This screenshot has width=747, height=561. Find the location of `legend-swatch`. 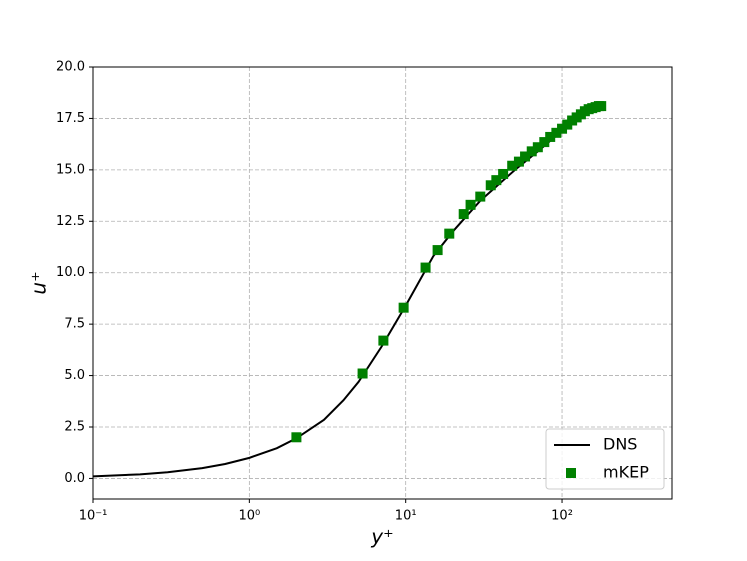

legend-swatch is located at coordinates (571, 473).